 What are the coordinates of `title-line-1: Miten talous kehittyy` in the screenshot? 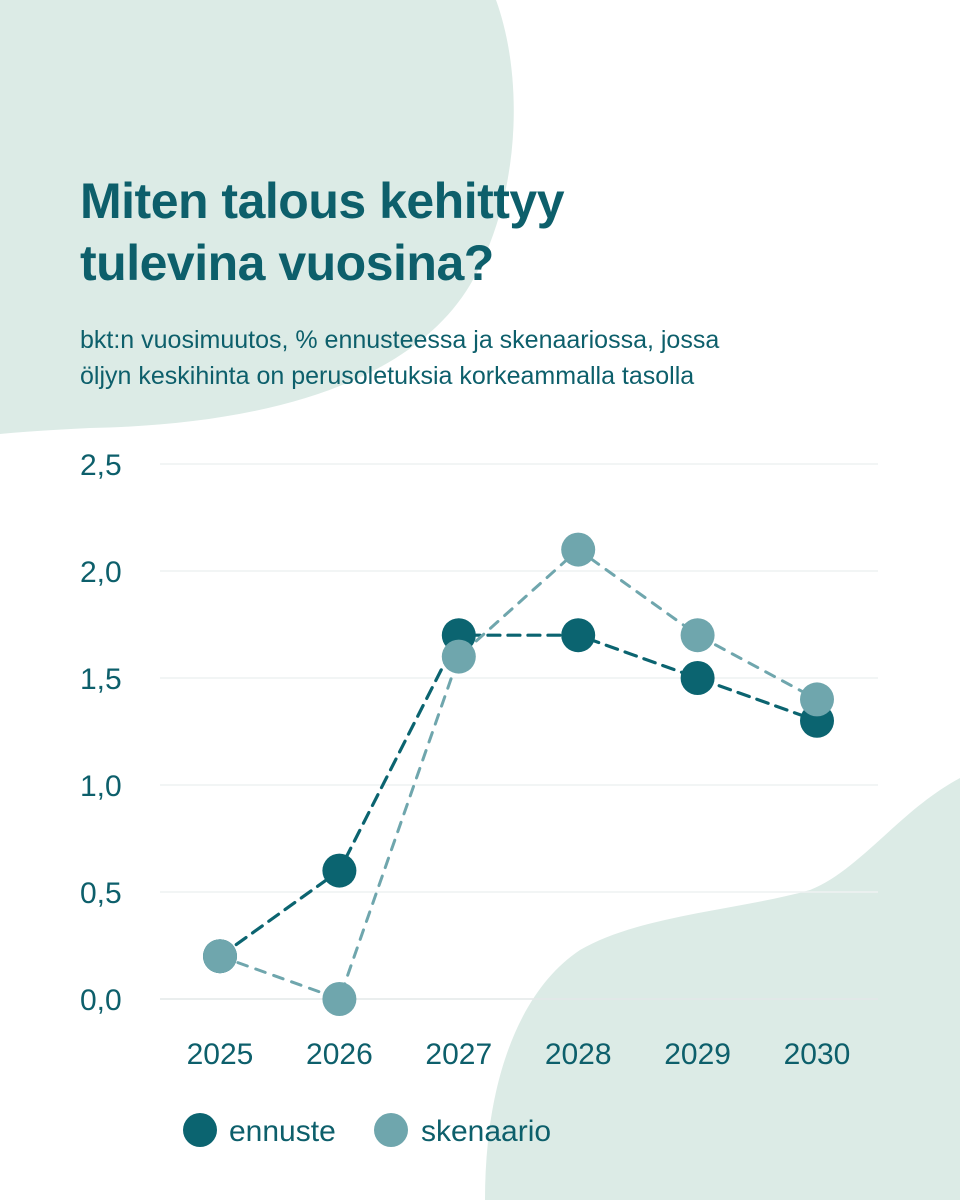 It's located at (322, 201).